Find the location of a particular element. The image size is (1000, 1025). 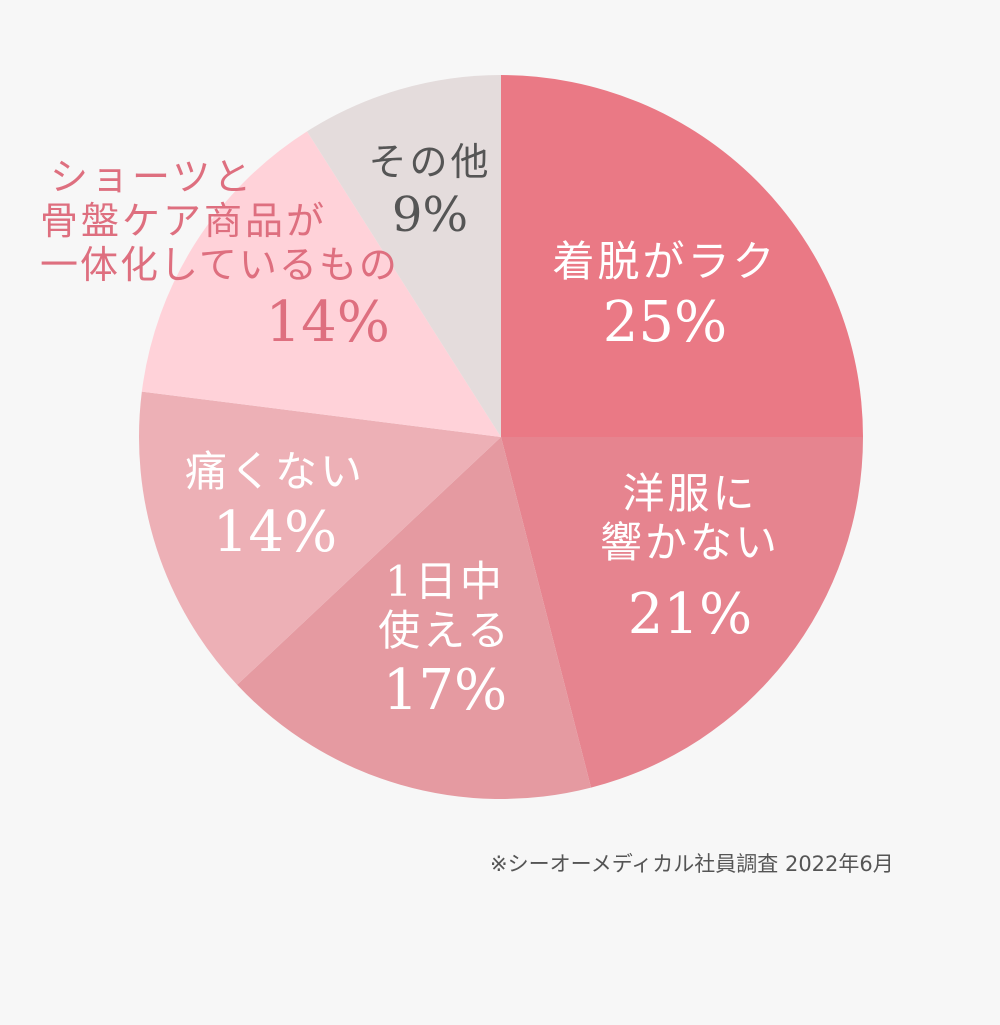

label-other: その他 9% is located at coordinates (430, 192).